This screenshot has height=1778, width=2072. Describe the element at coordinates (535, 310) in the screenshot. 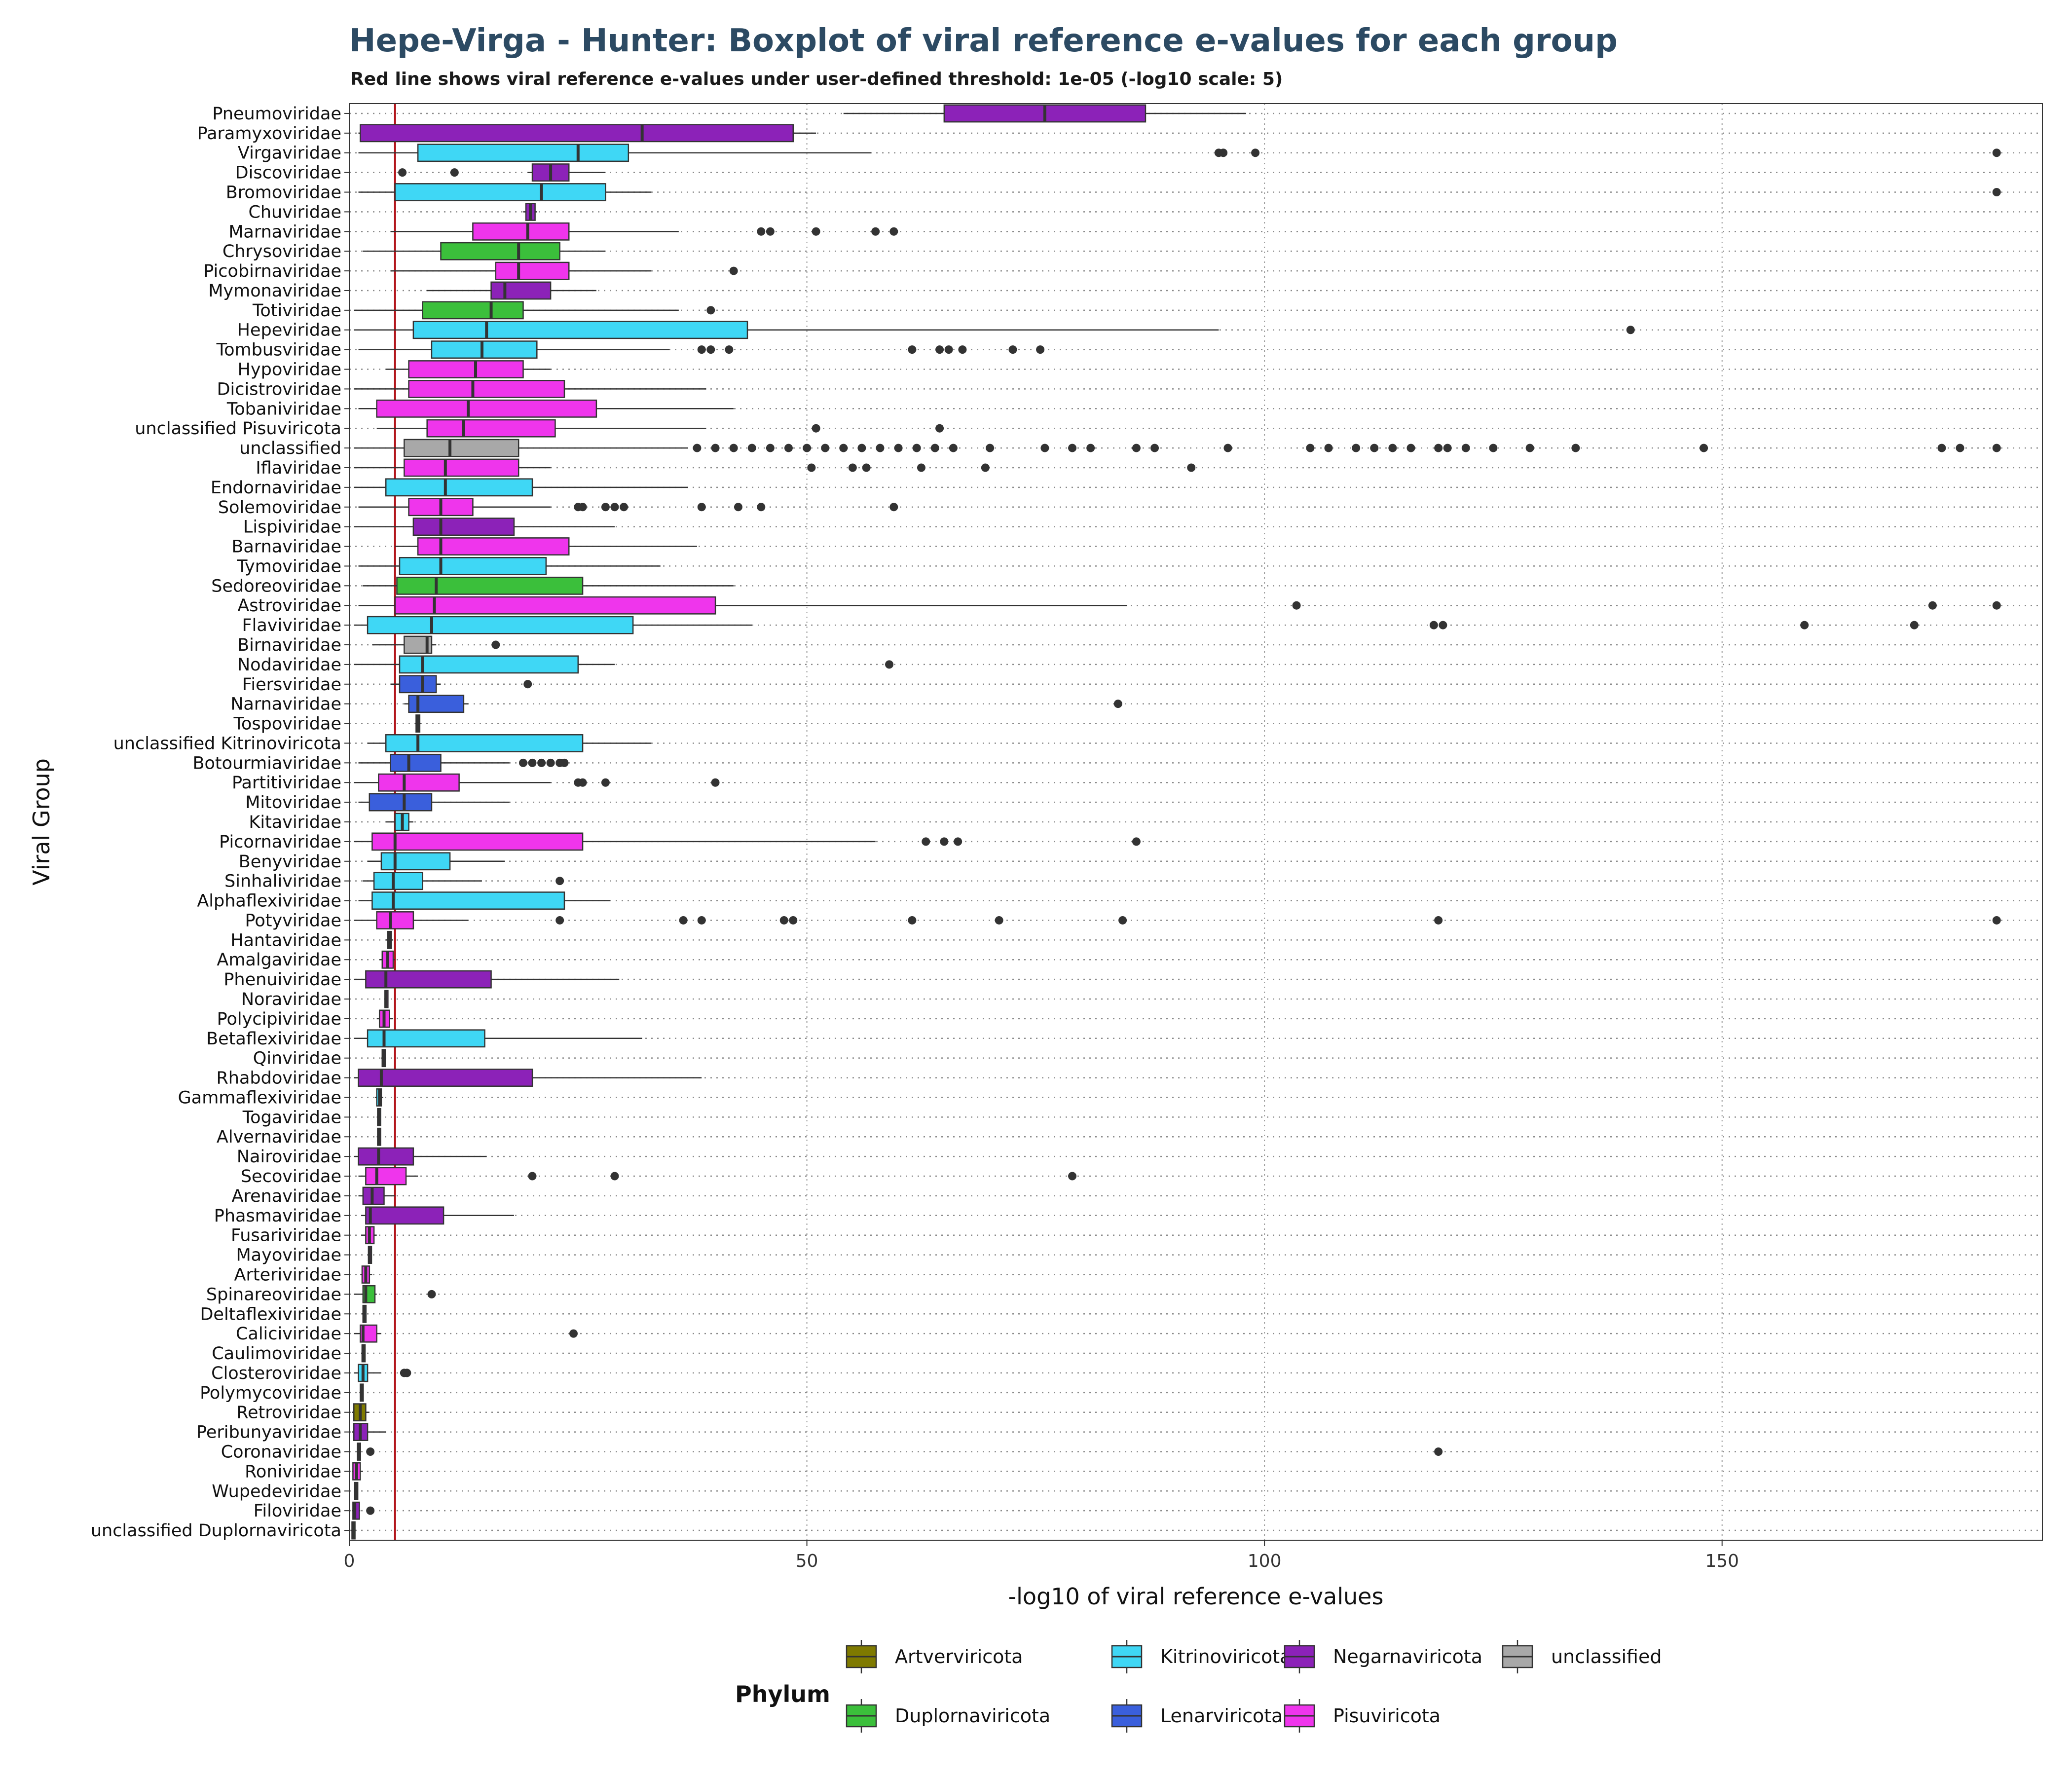

I see `box-totiviridae` at that location.